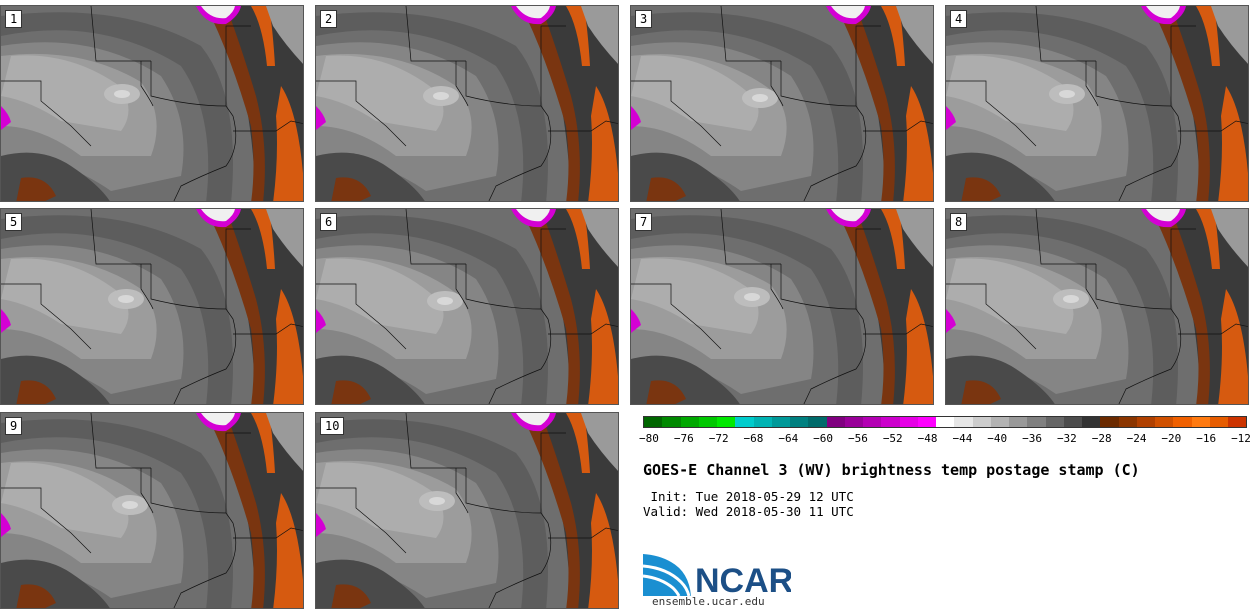 The image size is (1260, 610). Describe the element at coordinates (1101, 438) in the screenshot. I see `colorbar-tick-label: −28` at that location.